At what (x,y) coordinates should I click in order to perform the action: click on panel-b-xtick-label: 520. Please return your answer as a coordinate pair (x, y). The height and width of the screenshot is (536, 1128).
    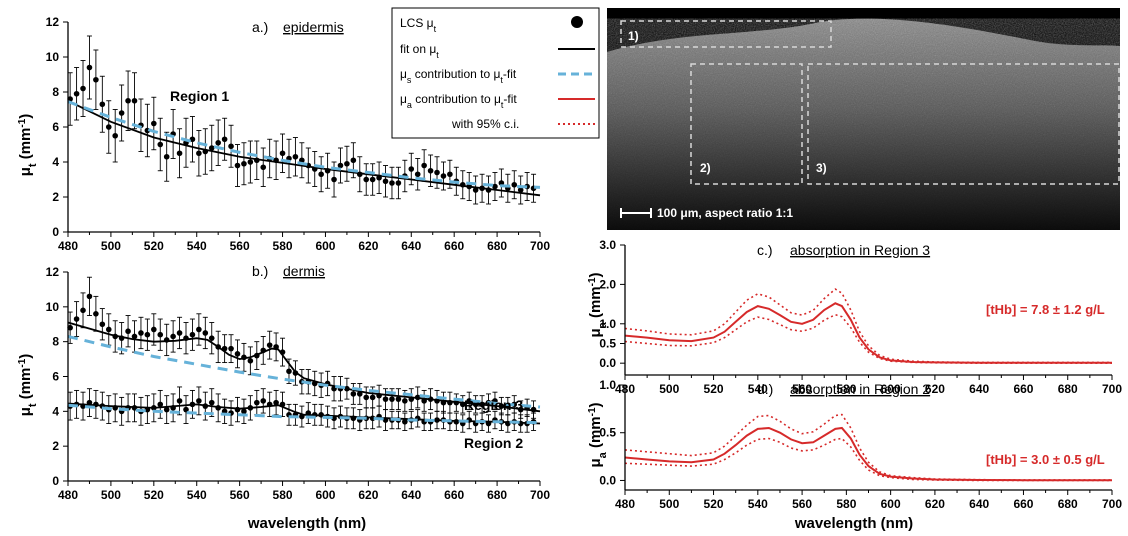
    Looking at the image, I should click on (154, 495).